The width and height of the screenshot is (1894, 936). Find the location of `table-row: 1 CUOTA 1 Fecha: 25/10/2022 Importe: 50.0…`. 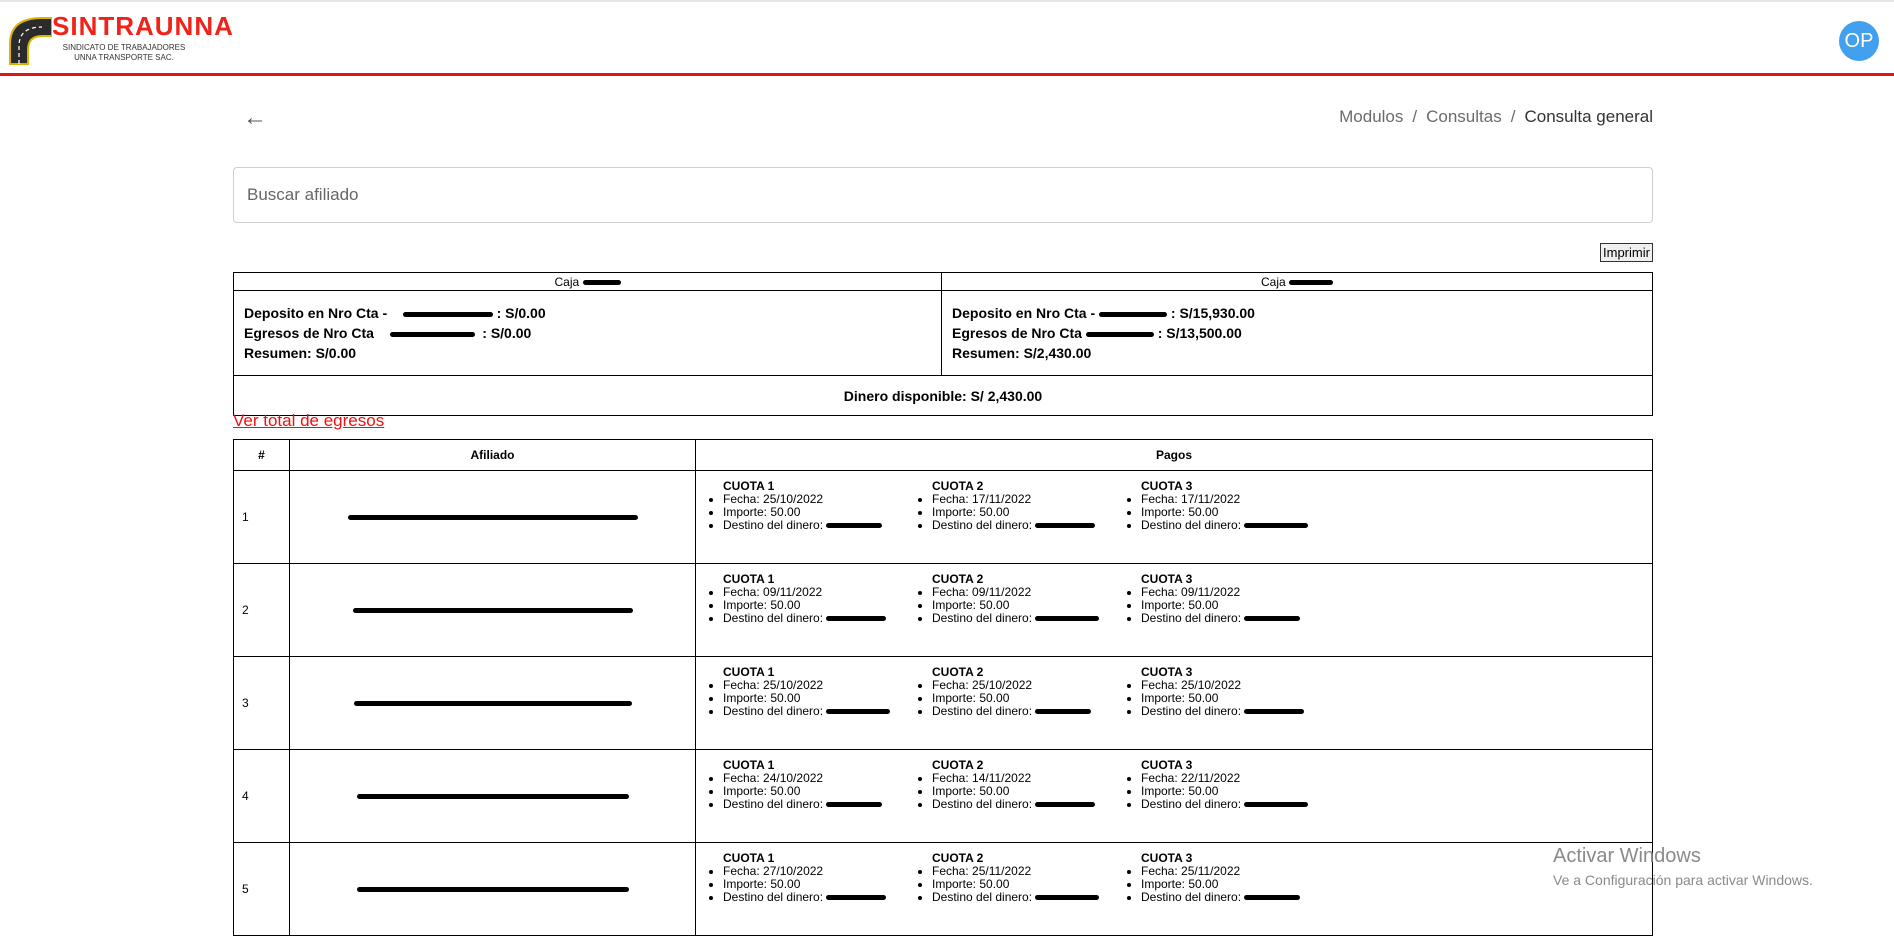

table-row: 1 CUOTA 1 Fecha: 25/10/2022 Importe: 50.0… is located at coordinates (943, 517).